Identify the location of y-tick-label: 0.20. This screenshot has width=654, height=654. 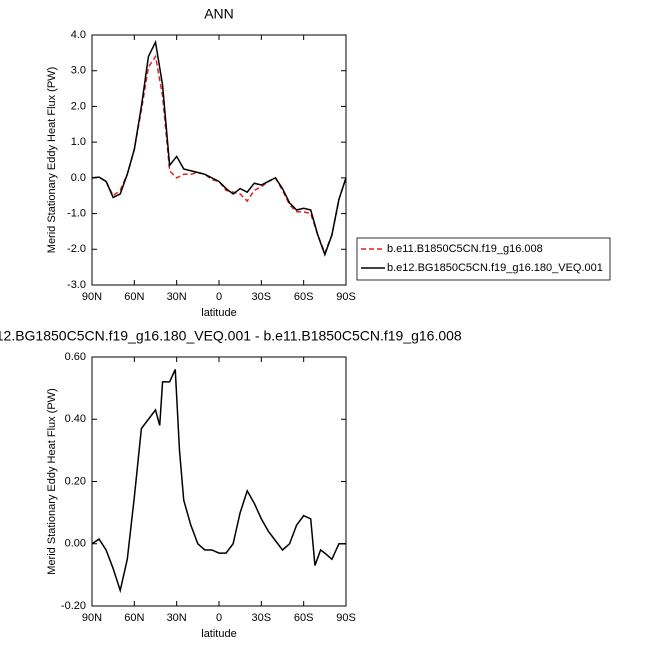
(75, 481).